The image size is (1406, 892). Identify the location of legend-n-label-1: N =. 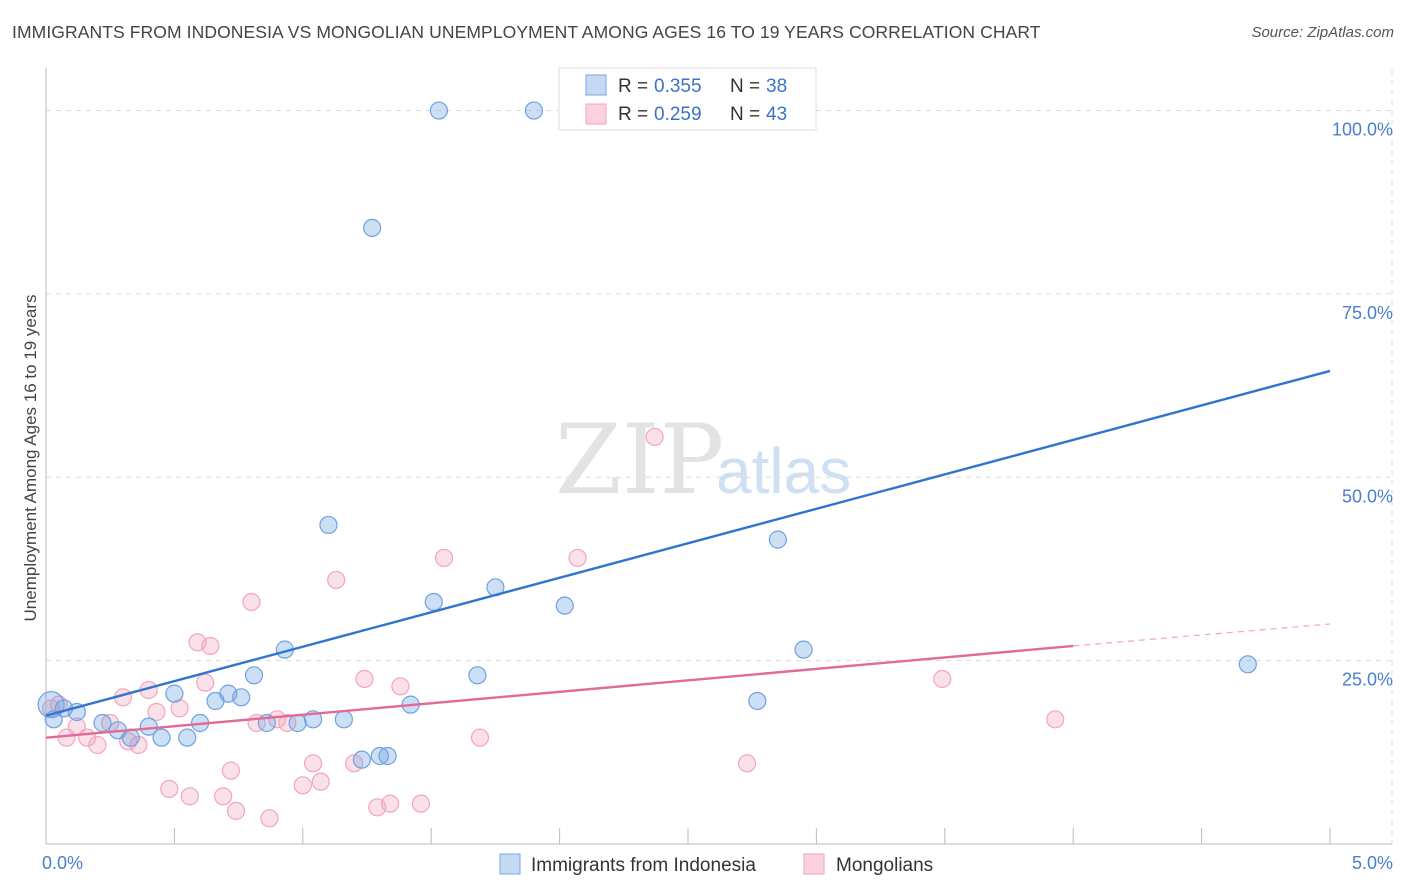
(745, 86).